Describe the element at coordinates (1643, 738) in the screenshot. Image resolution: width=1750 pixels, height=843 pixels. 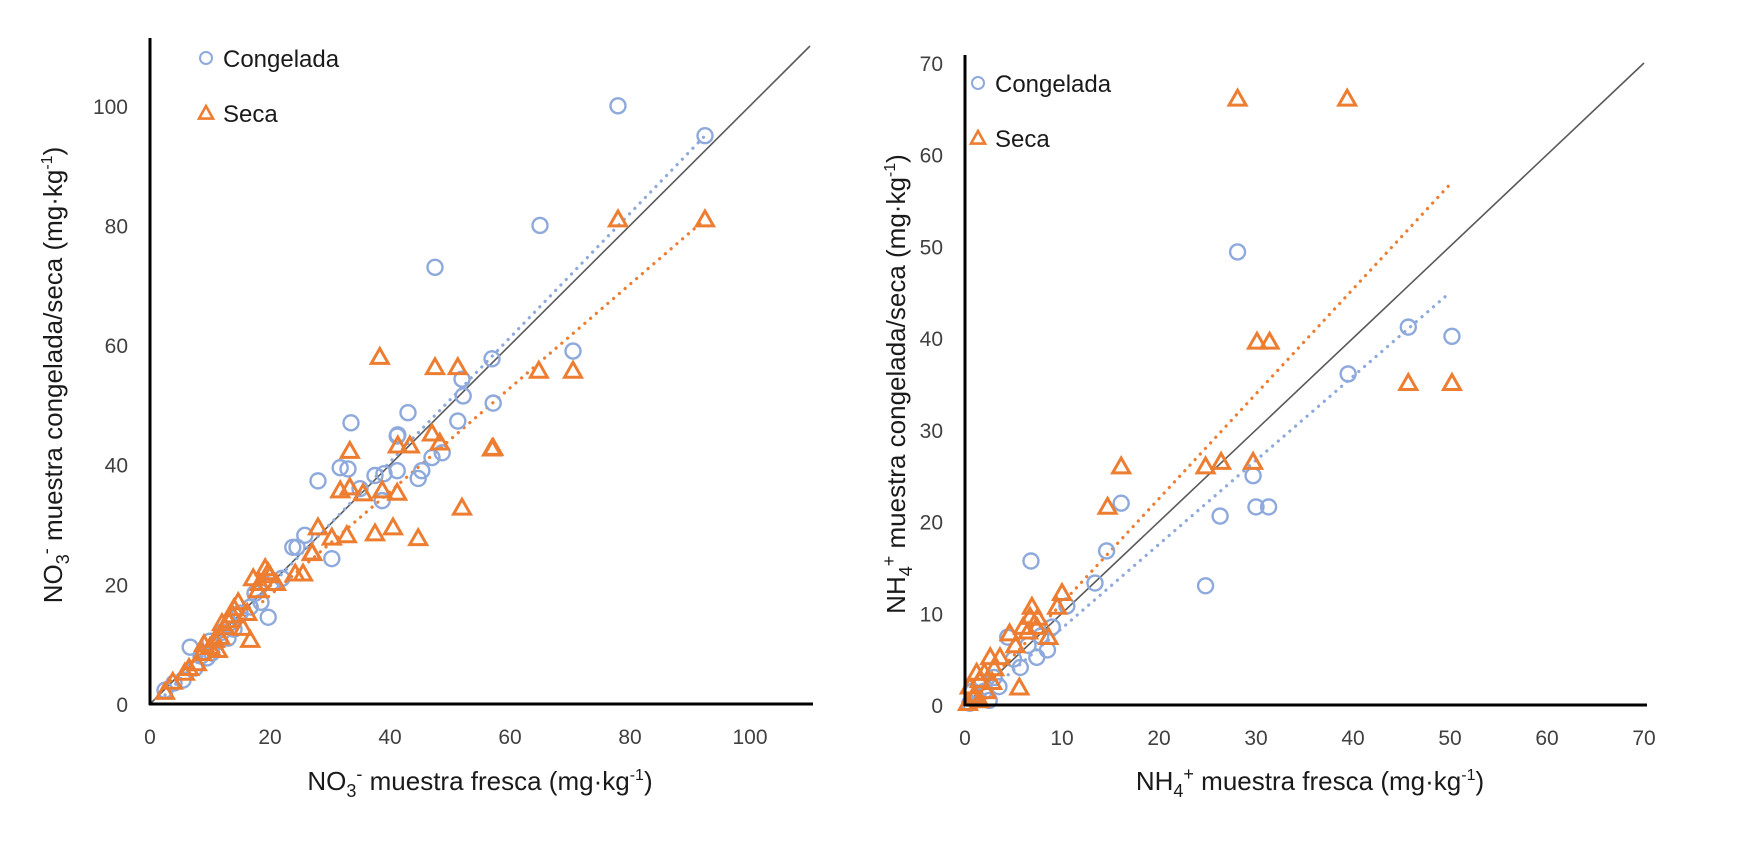
I see `x-tick-label: 70` at that location.